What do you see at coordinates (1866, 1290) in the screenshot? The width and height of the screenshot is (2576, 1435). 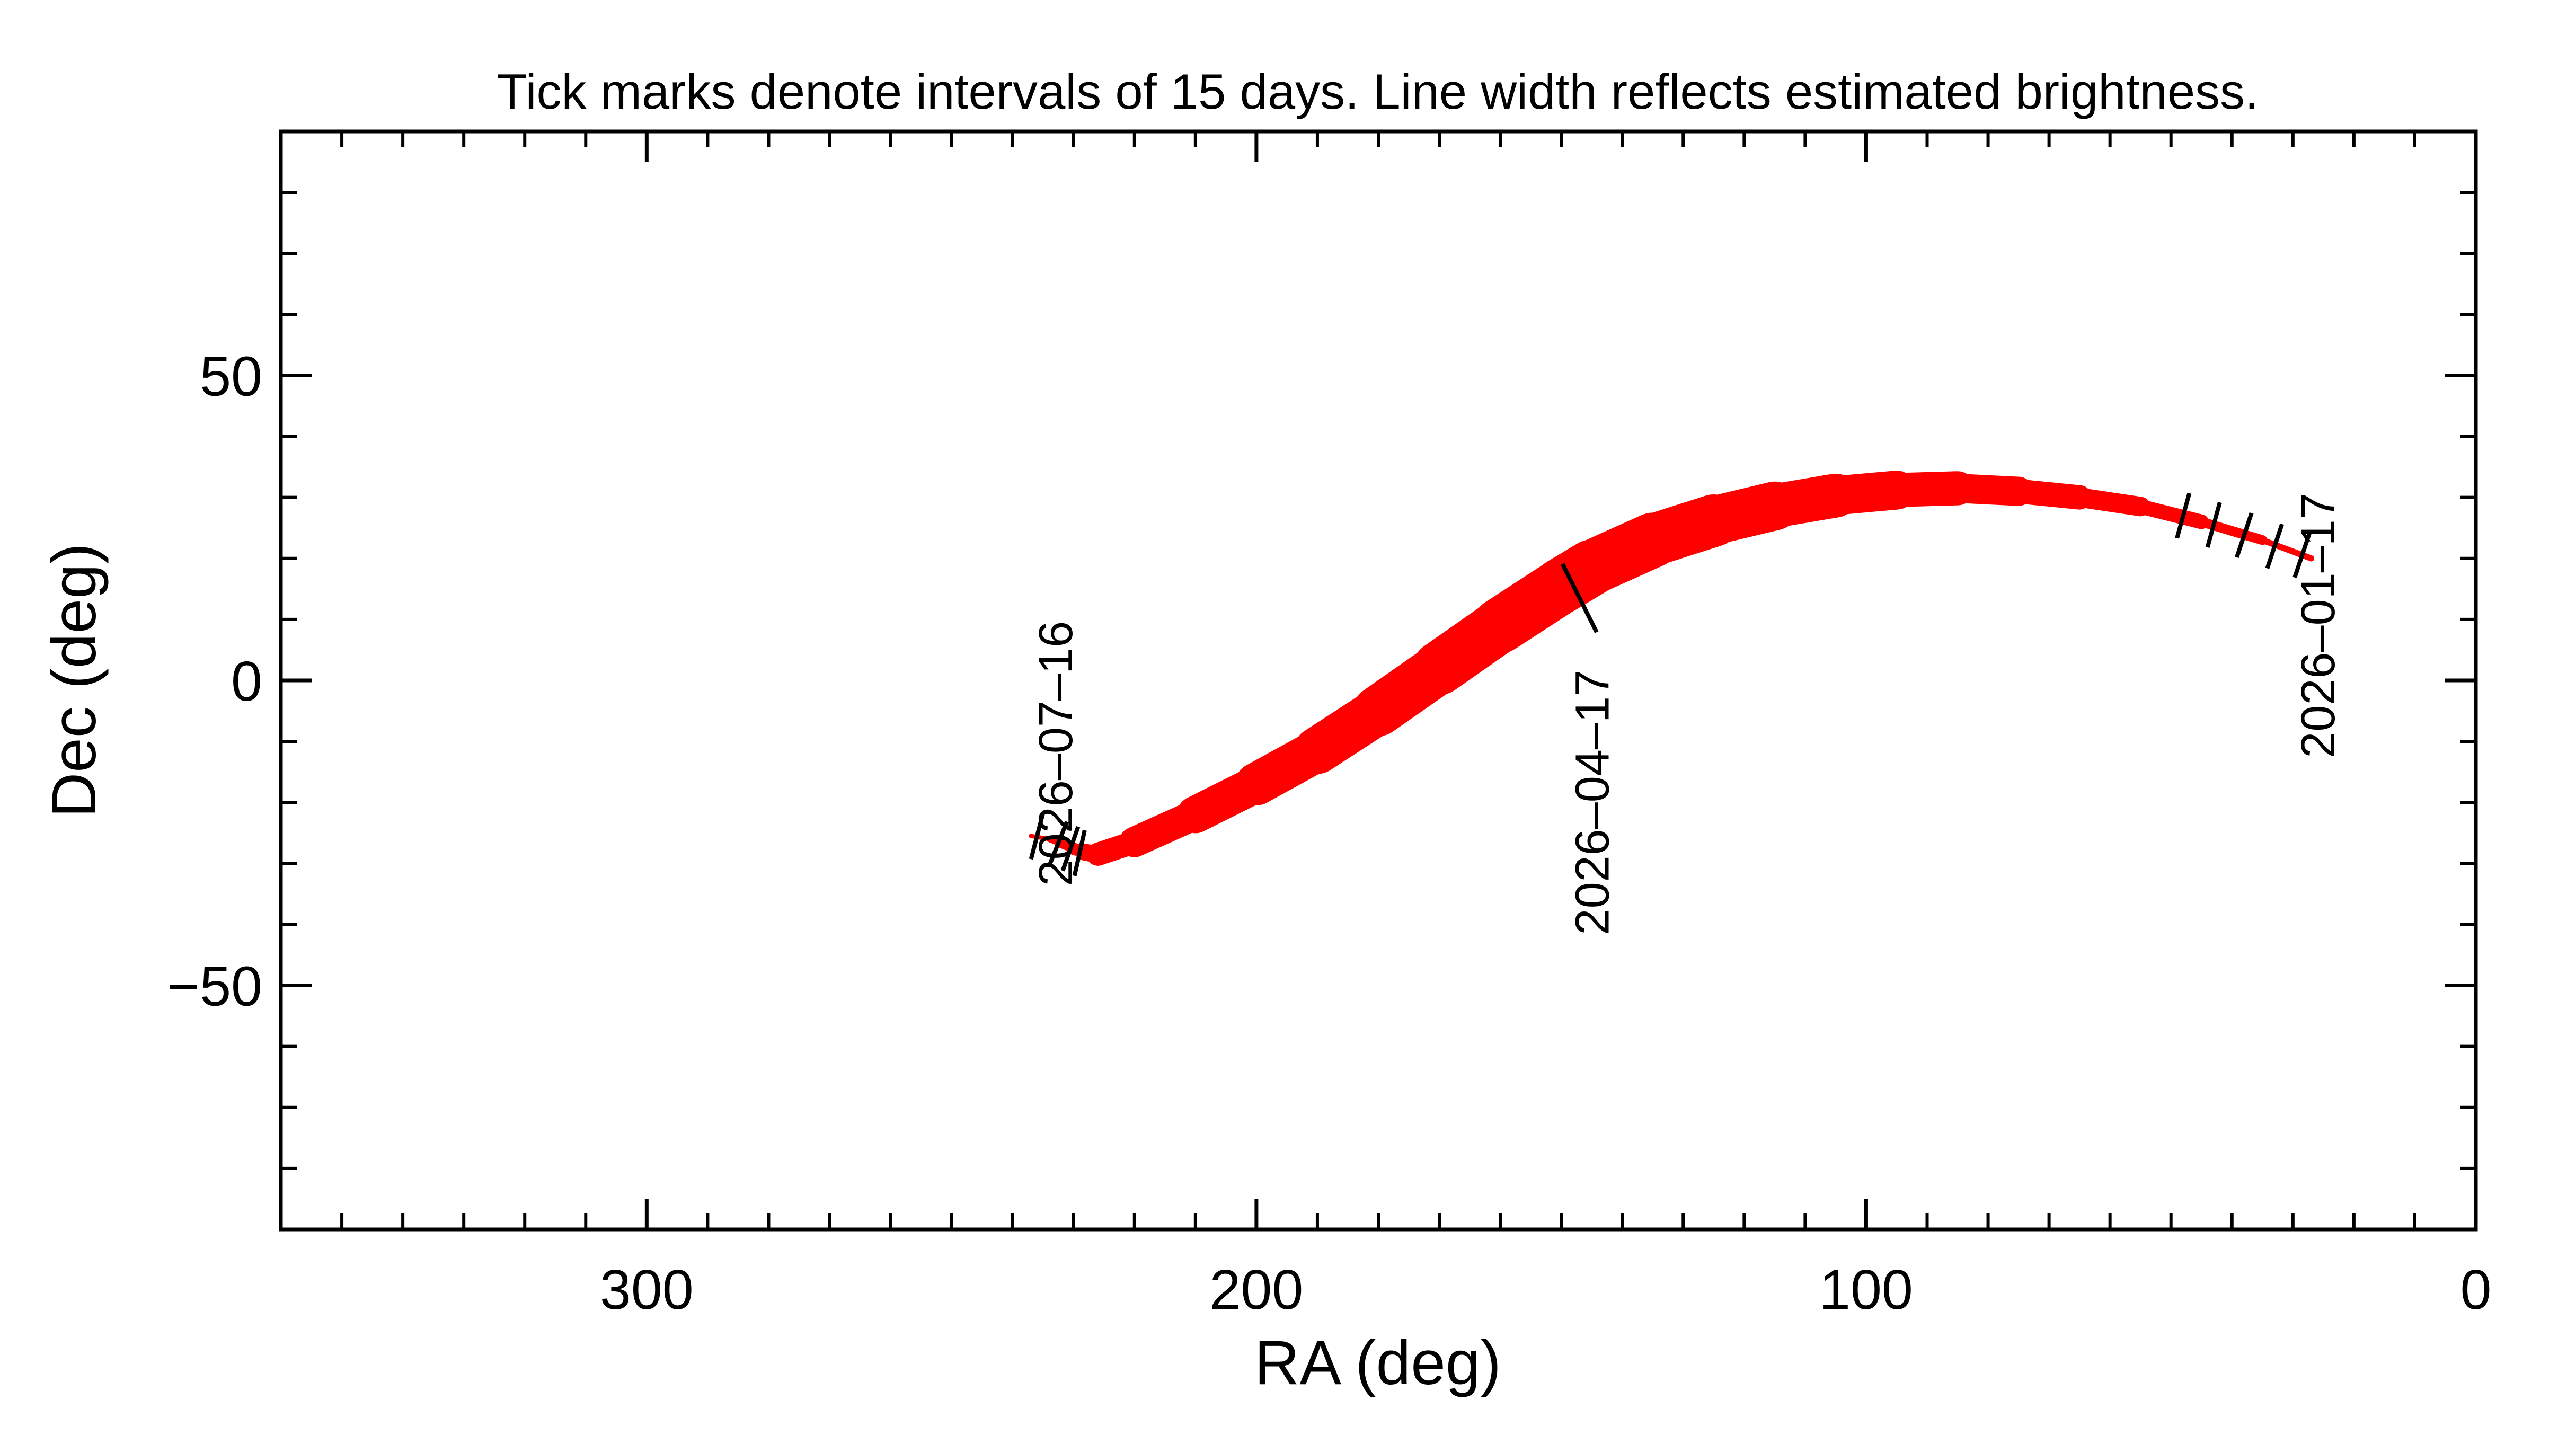 I see `x-tick-label: 100` at bounding box center [1866, 1290].